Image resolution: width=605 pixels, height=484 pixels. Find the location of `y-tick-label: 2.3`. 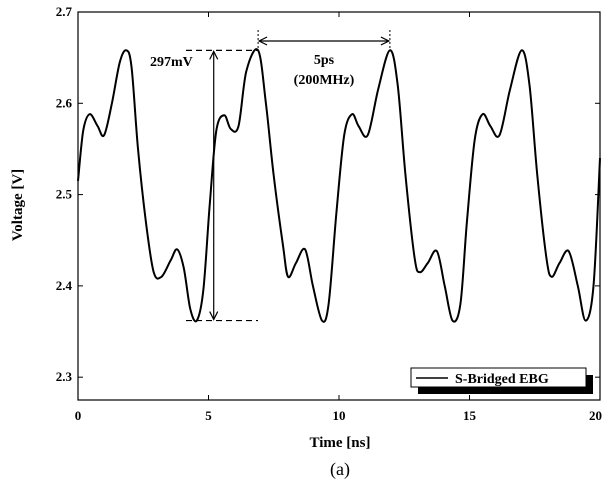

y-tick-label: 2.3 is located at coordinates (64, 376).